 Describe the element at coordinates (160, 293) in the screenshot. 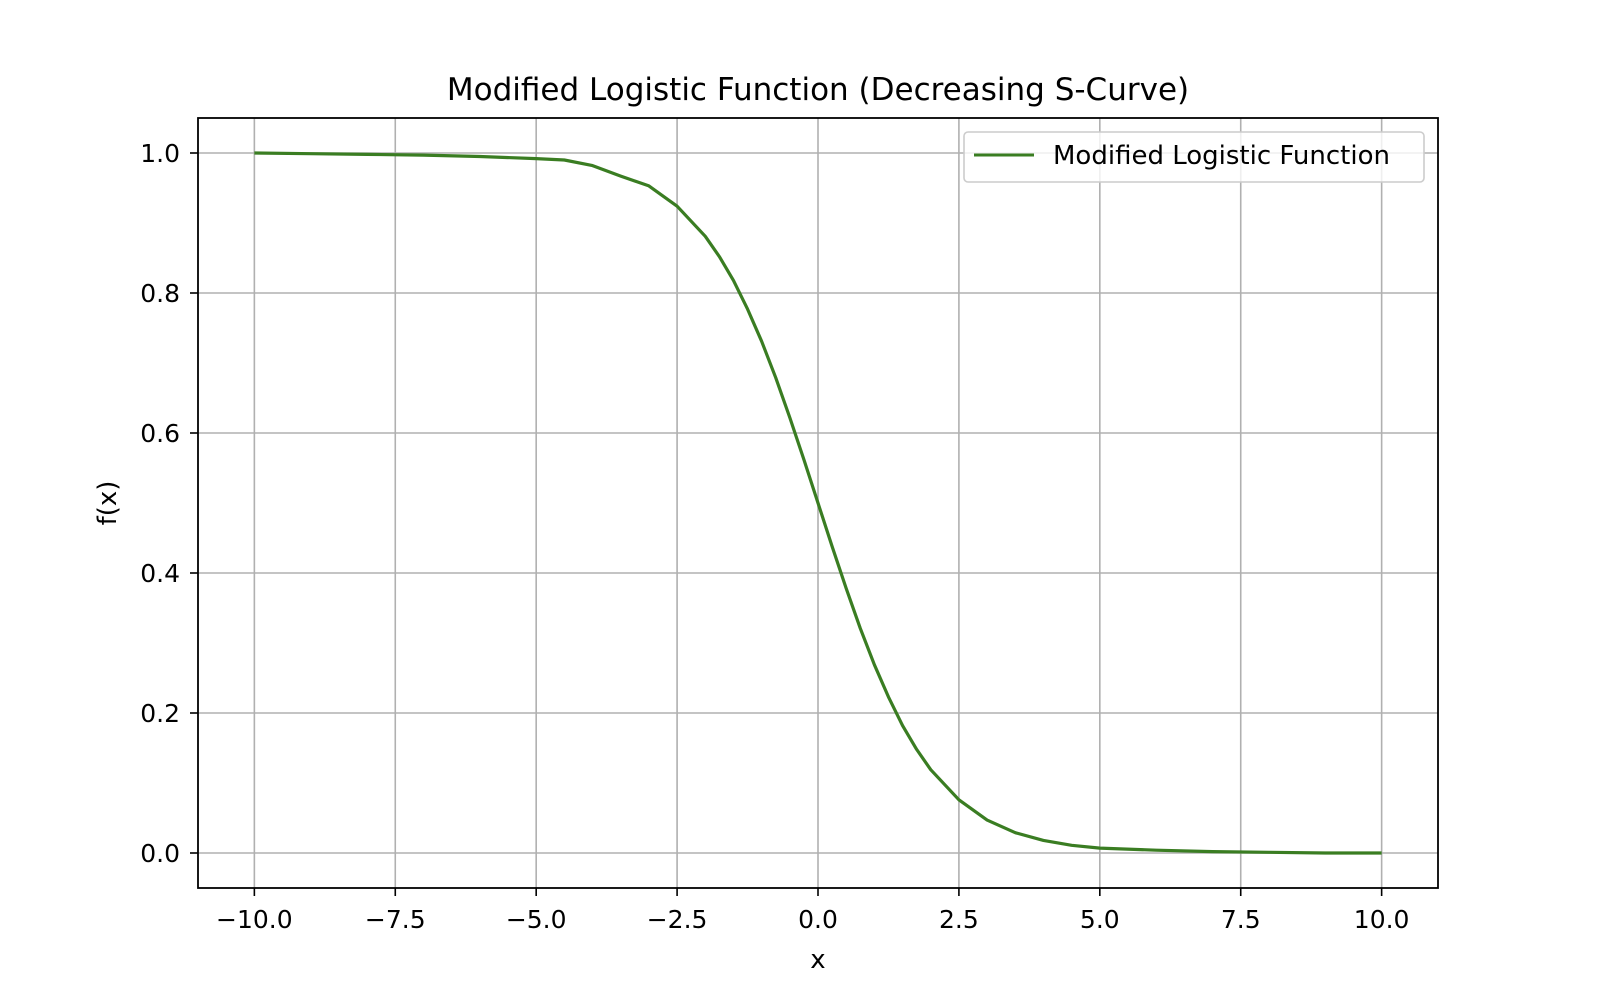

I see `y-tick-label: 0.8` at that location.